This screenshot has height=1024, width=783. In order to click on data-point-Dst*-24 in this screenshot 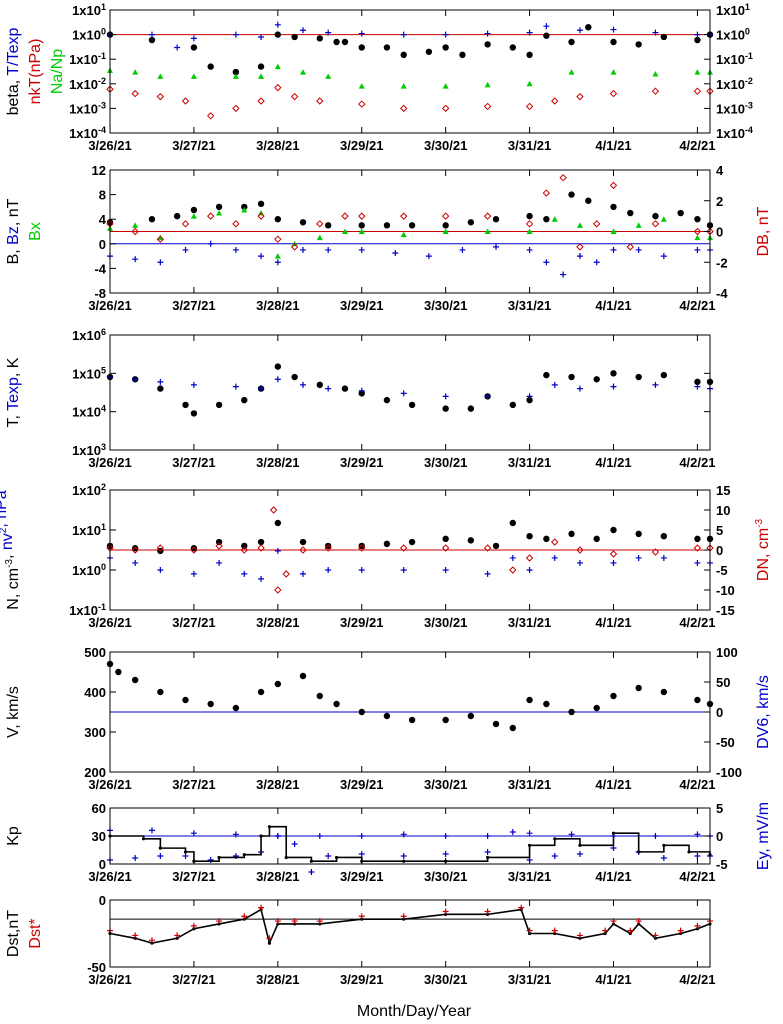, I will do `click(655, 935)`.